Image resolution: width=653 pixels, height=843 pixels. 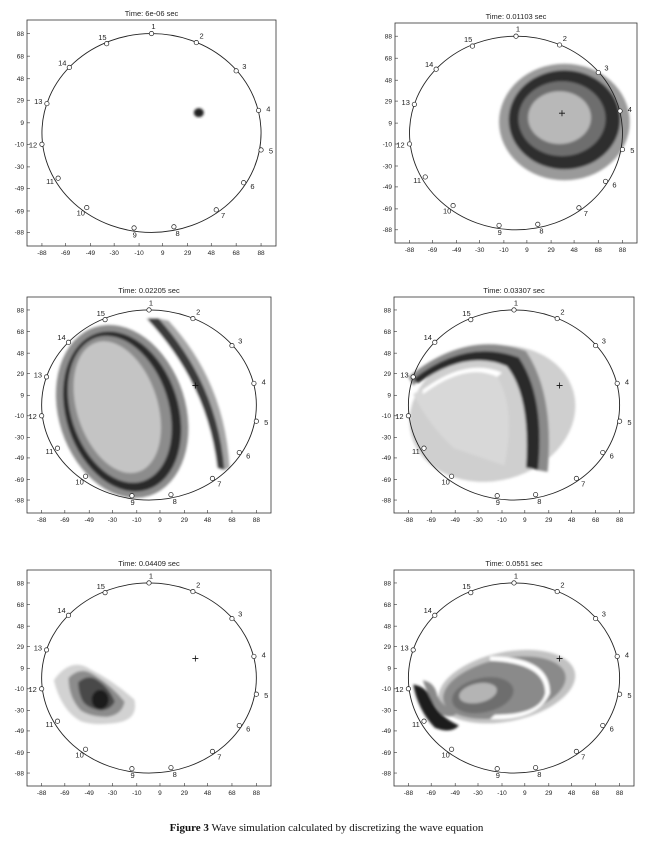 What do you see at coordinates (62, 62) in the screenshot?
I see `electrode-label: 14` at bounding box center [62, 62].